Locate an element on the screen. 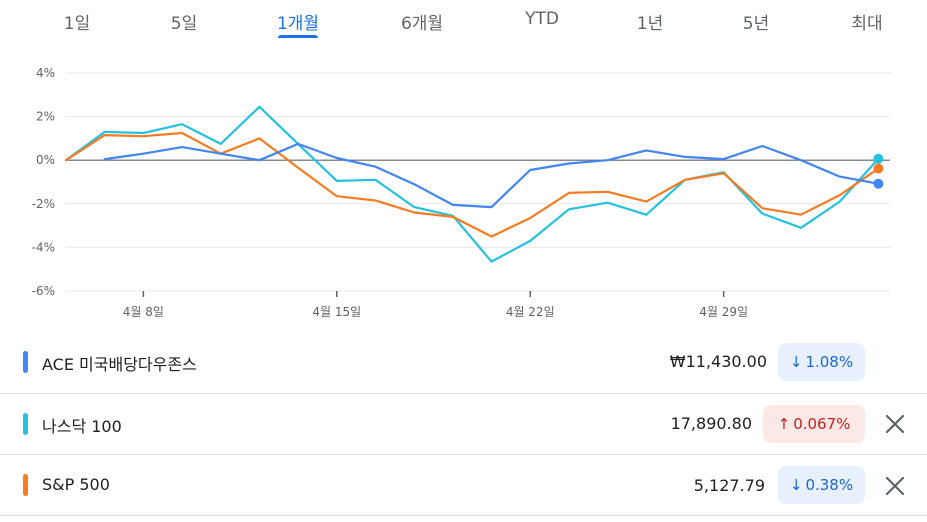 This screenshot has height=522, width=927. x-tick-label: 4월 8일 is located at coordinates (143, 312).